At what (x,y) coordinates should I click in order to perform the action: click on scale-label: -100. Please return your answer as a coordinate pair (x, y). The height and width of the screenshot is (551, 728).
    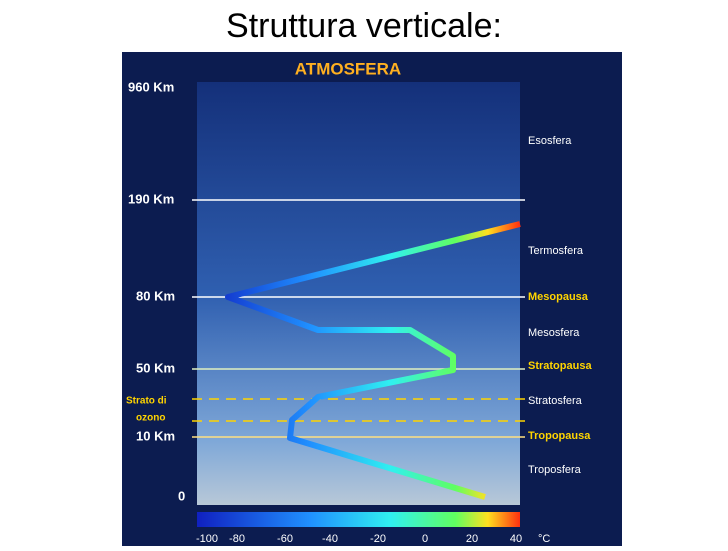
    Looking at the image, I should click on (207, 539).